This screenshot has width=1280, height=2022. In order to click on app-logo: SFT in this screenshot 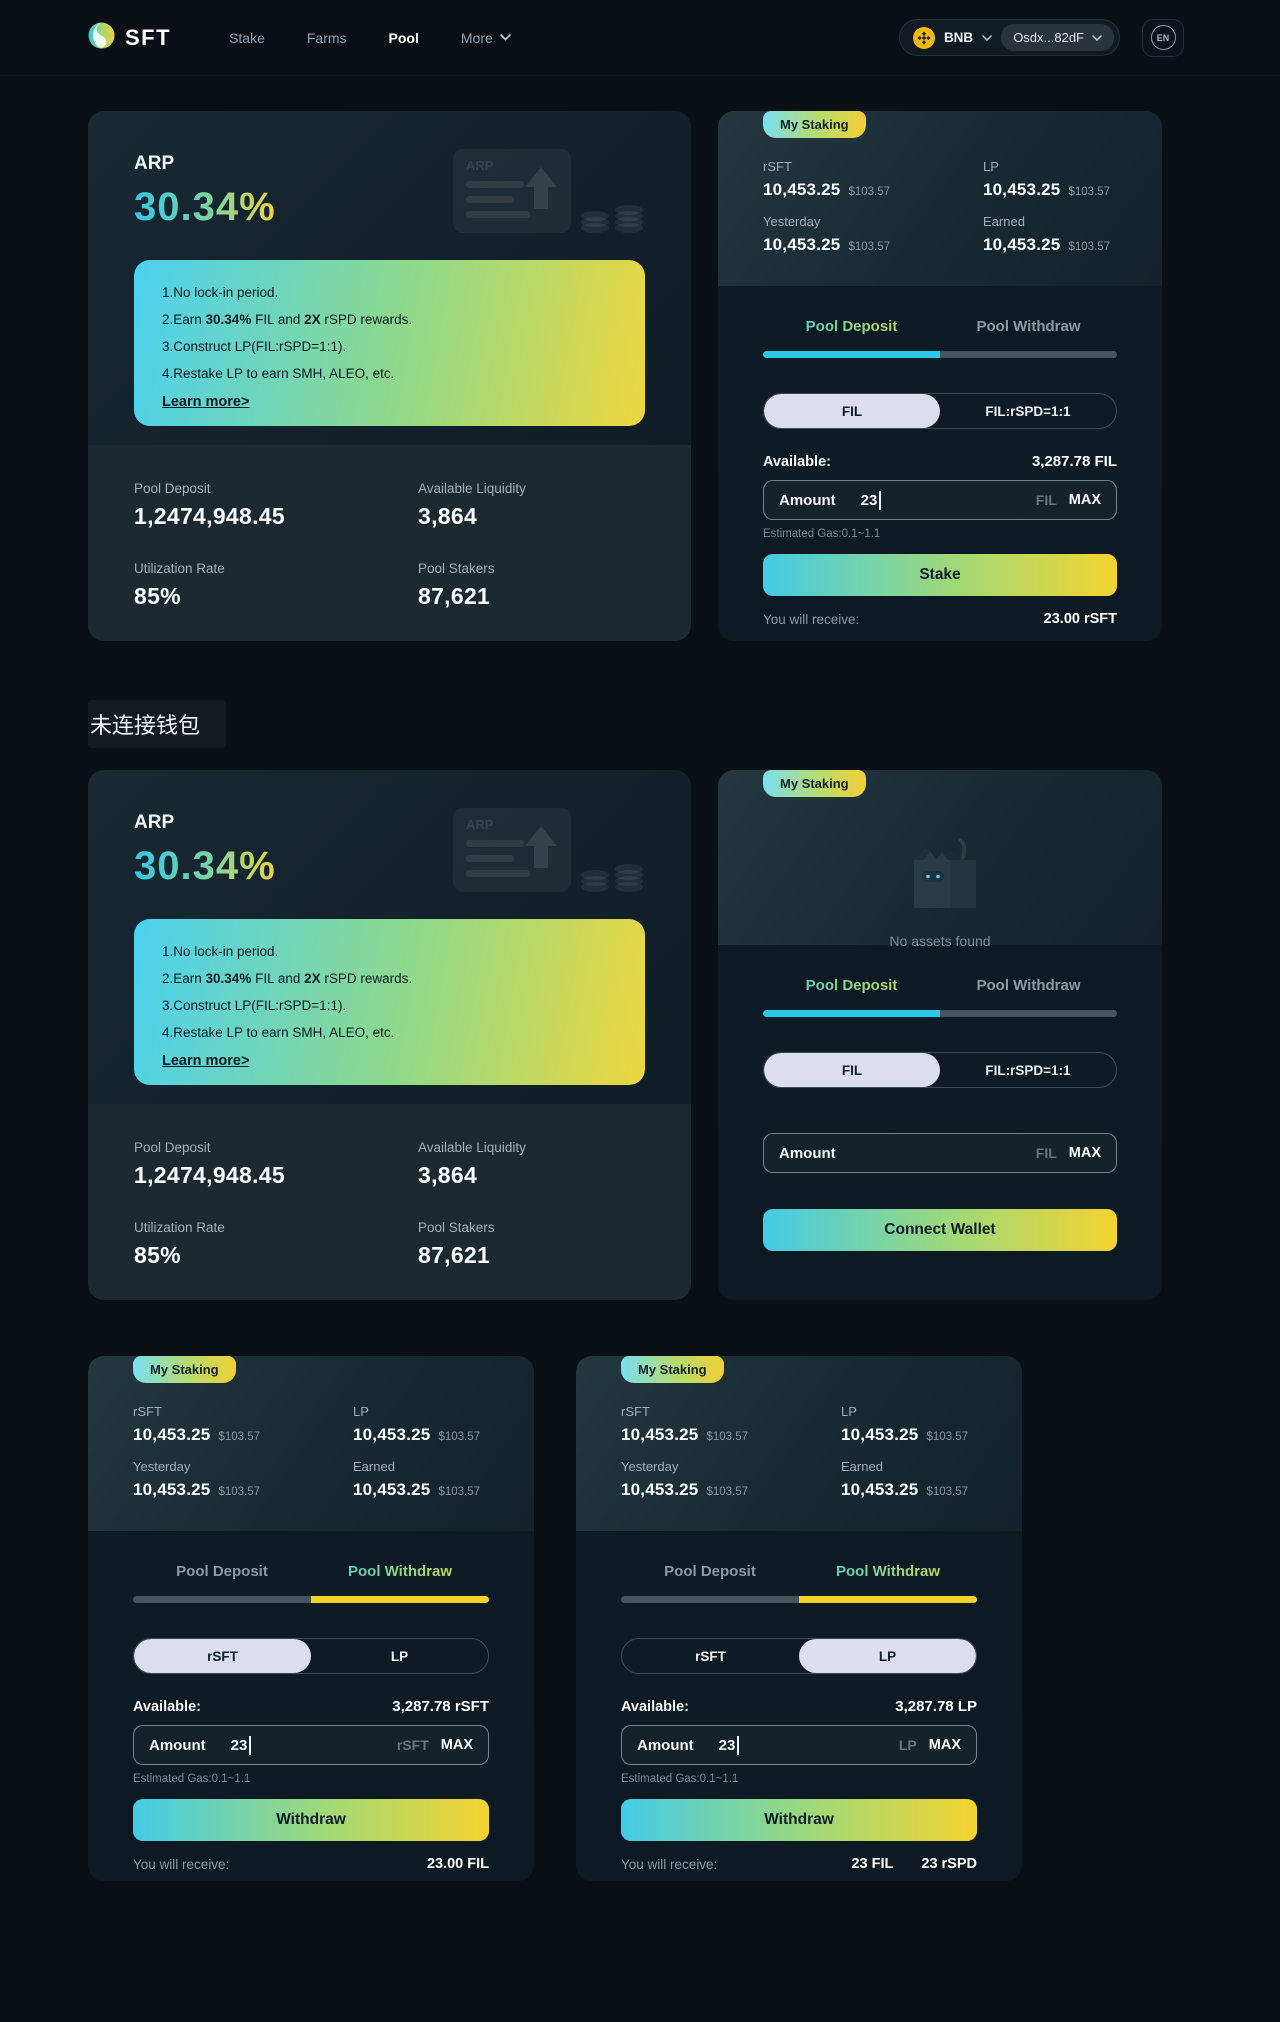, I will do `click(129, 38)`.